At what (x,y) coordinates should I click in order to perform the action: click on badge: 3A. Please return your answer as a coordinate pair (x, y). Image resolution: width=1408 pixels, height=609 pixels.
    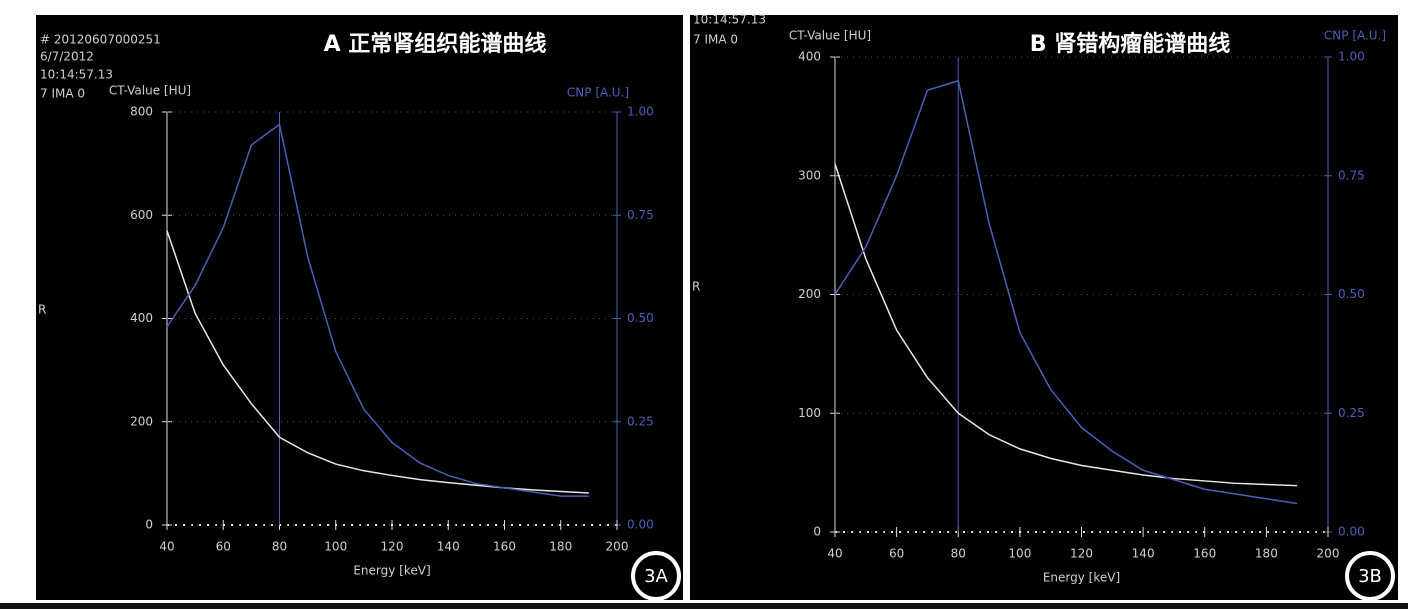
    Looking at the image, I should click on (656, 576).